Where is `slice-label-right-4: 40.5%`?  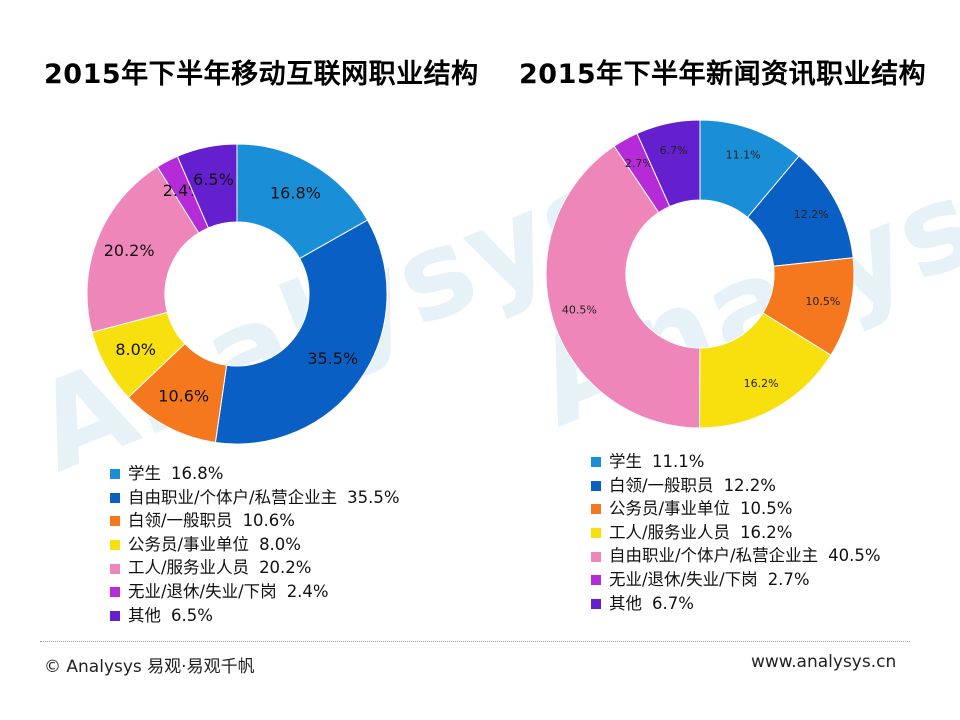 slice-label-right-4: 40.5% is located at coordinates (579, 310).